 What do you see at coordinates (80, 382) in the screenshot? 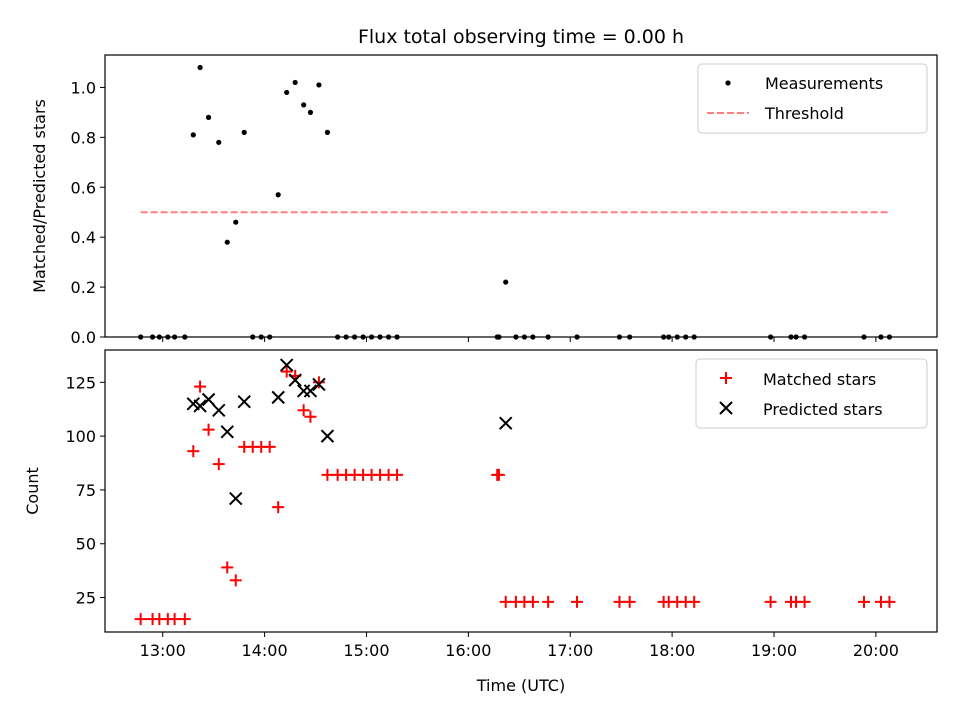
I see `y-tick-label: 125` at bounding box center [80, 382].